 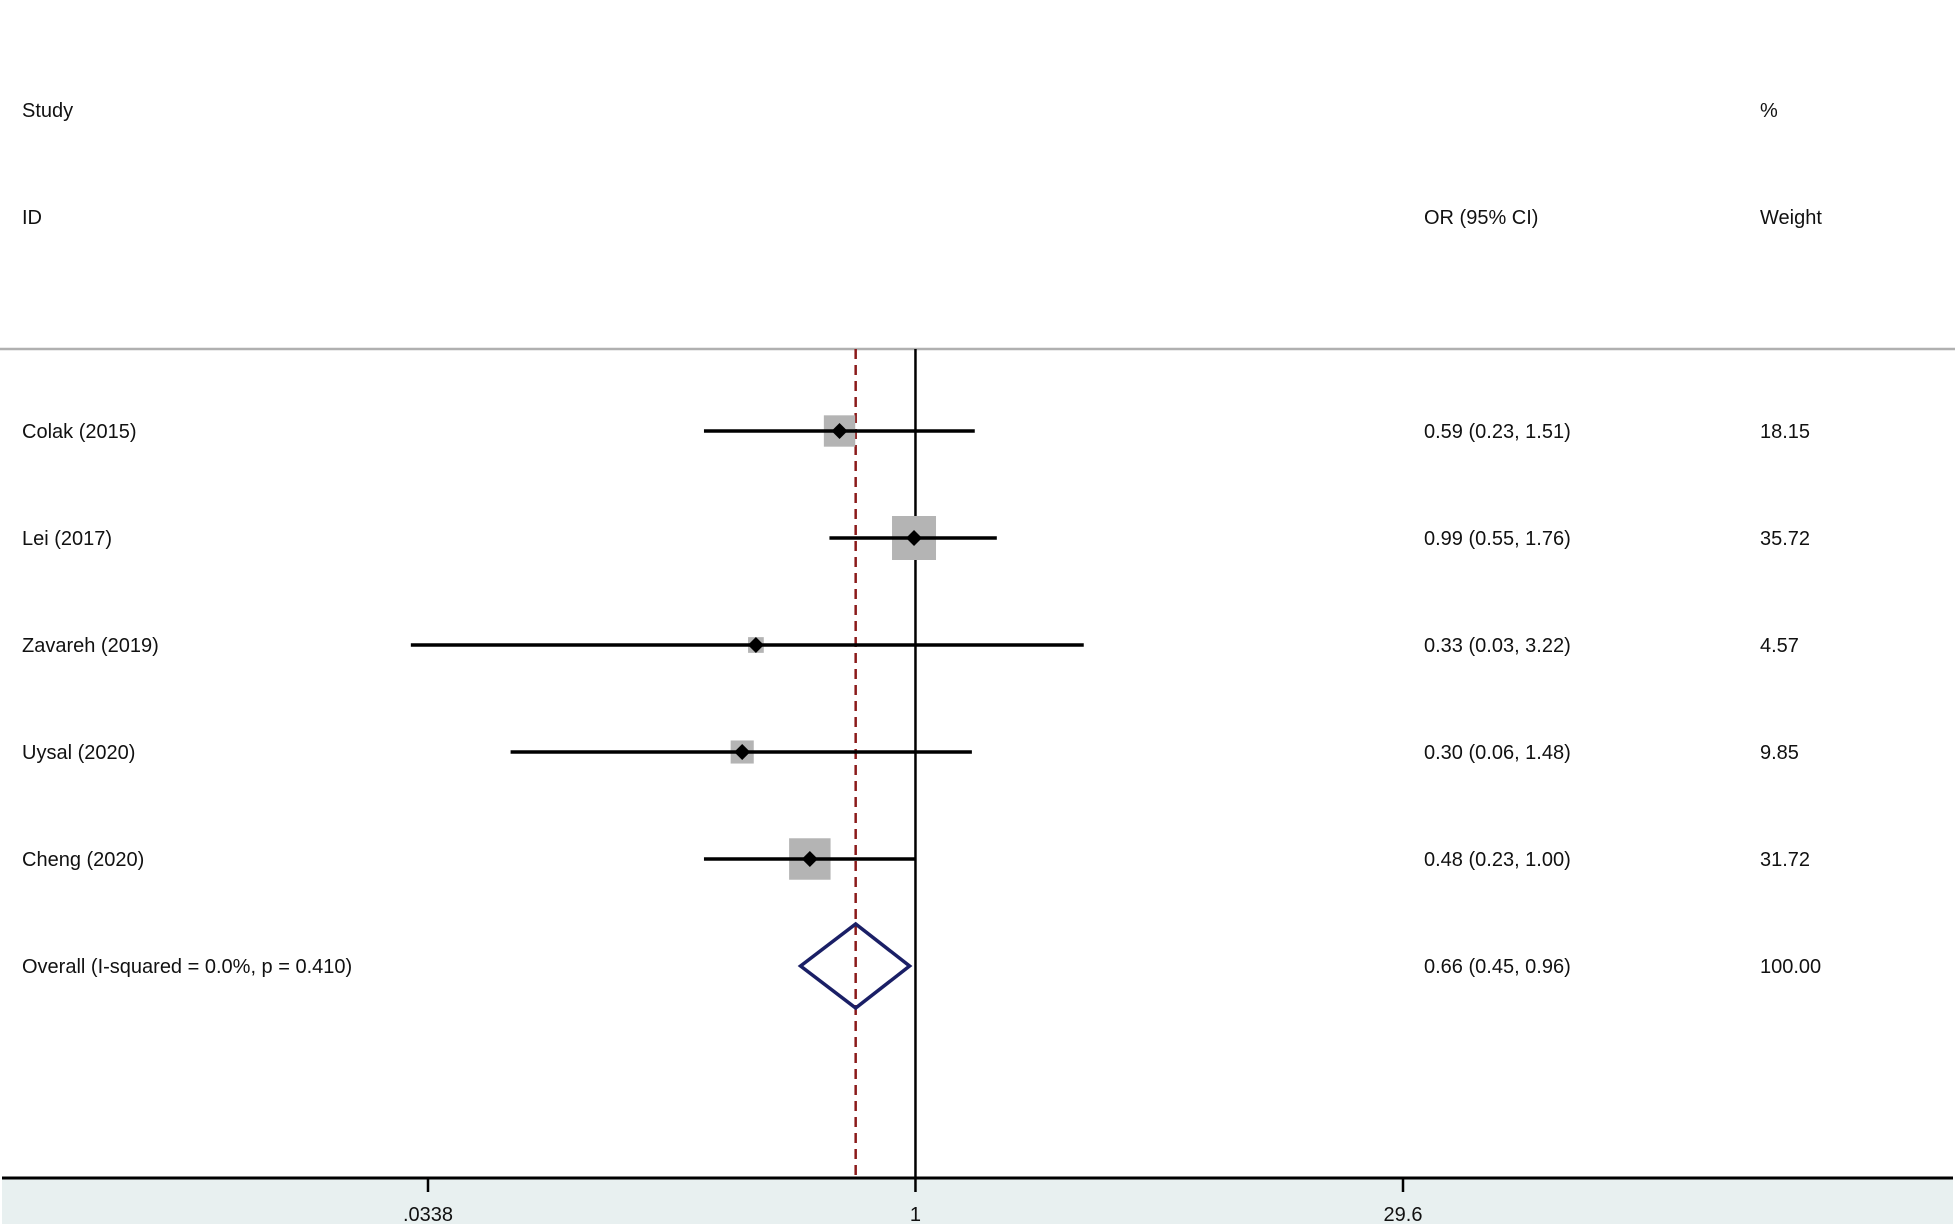 I want to click on overall-or-ci: 0.66 (0.45, 0.96), so click(x=1497, y=967).